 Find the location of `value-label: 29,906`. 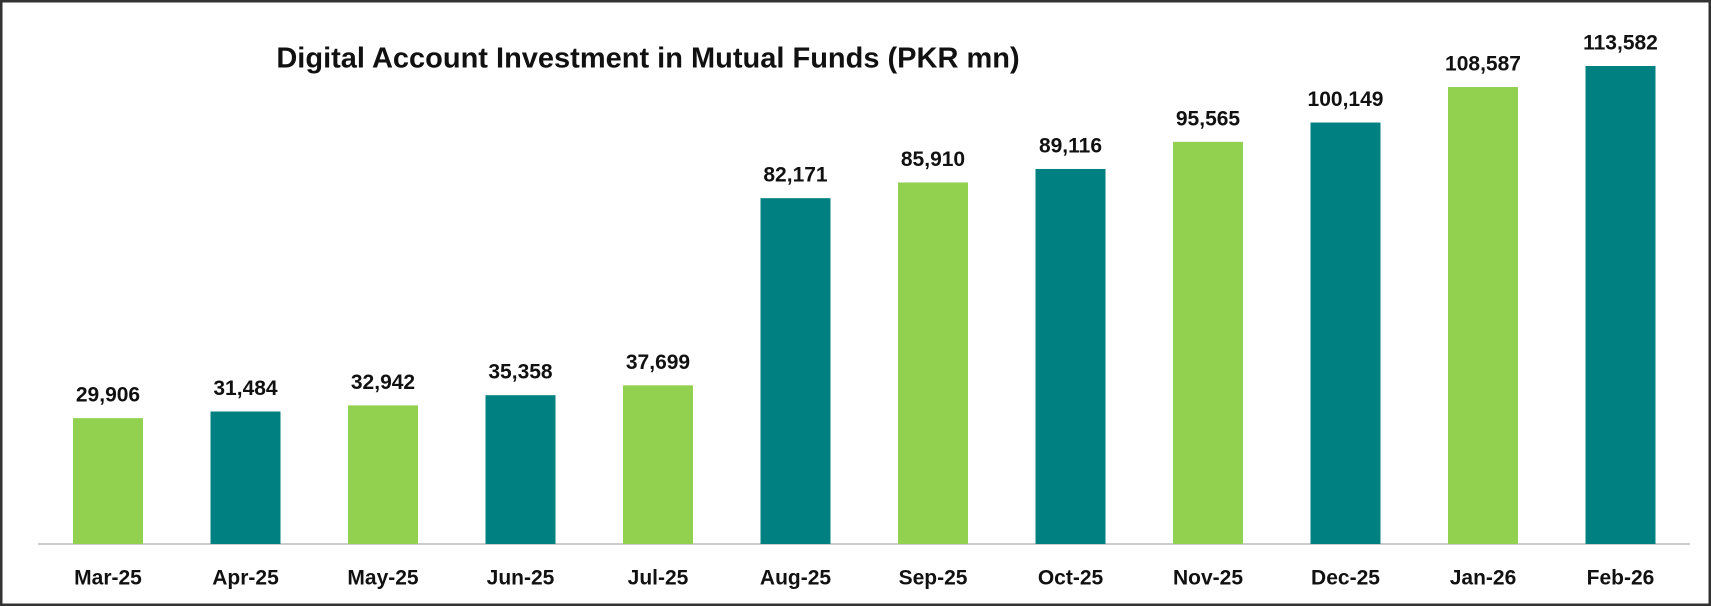

value-label: 29,906 is located at coordinates (108, 395).